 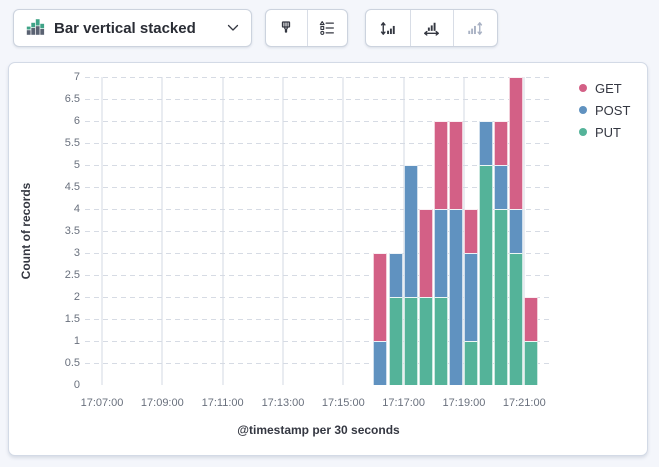 I want to click on visual-options-button, so click(x=327, y=28).